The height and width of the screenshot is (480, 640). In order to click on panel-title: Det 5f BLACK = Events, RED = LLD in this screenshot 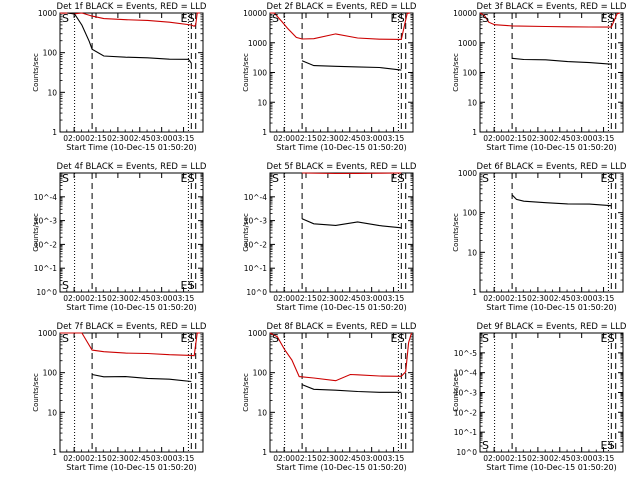, I will do `click(342, 167)`.